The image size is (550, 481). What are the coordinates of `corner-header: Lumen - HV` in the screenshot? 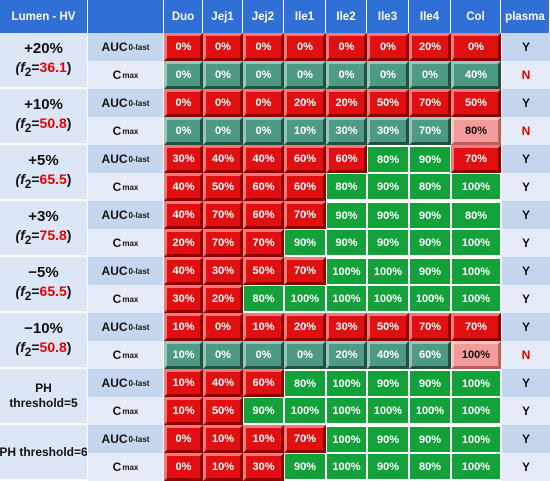 It's located at (44, 16).